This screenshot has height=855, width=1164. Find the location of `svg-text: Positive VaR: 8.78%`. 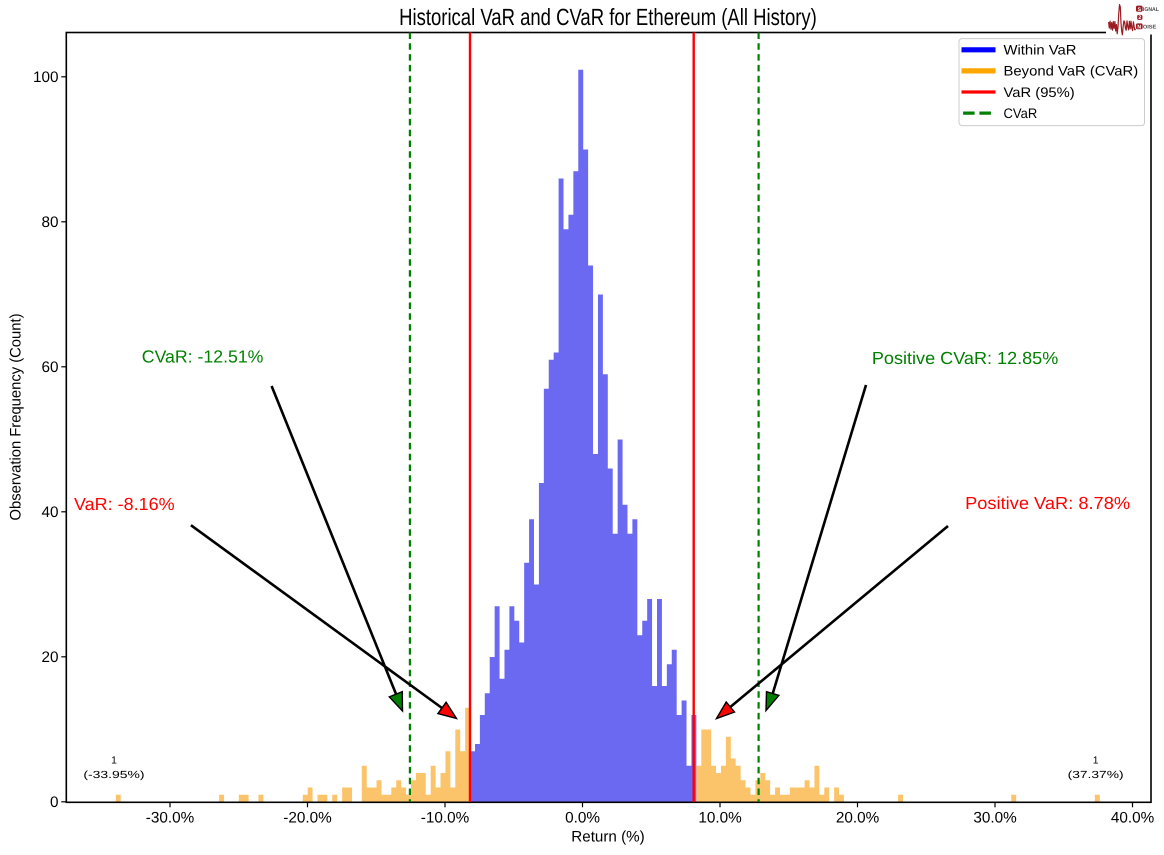

svg-text: Positive VaR: 8.78% is located at coordinates (1047, 503).